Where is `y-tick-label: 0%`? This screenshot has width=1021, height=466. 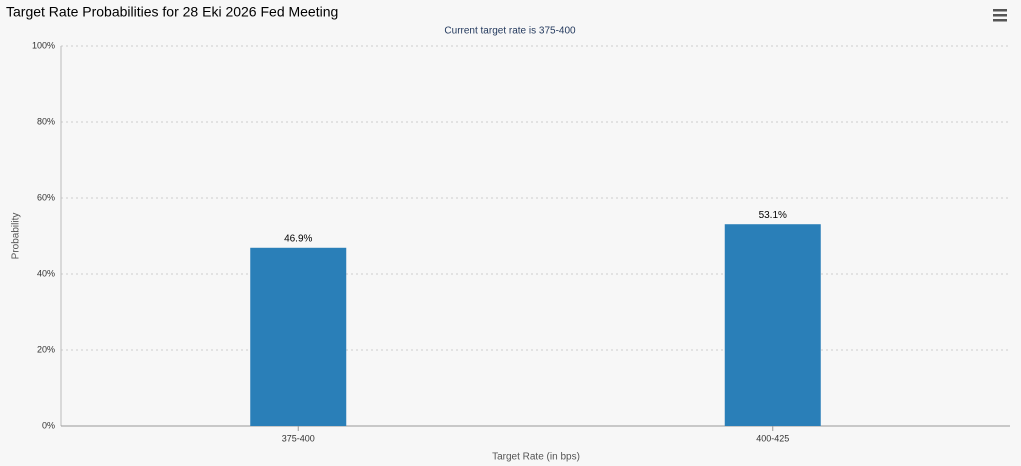 y-tick-label: 0% is located at coordinates (48, 425).